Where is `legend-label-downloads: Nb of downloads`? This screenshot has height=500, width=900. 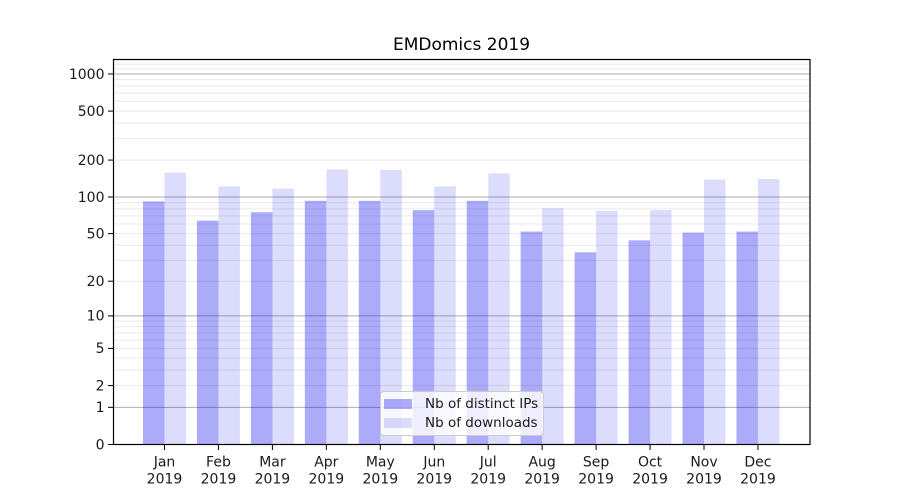 legend-label-downloads: Nb of downloads is located at coordinates (481, 422).